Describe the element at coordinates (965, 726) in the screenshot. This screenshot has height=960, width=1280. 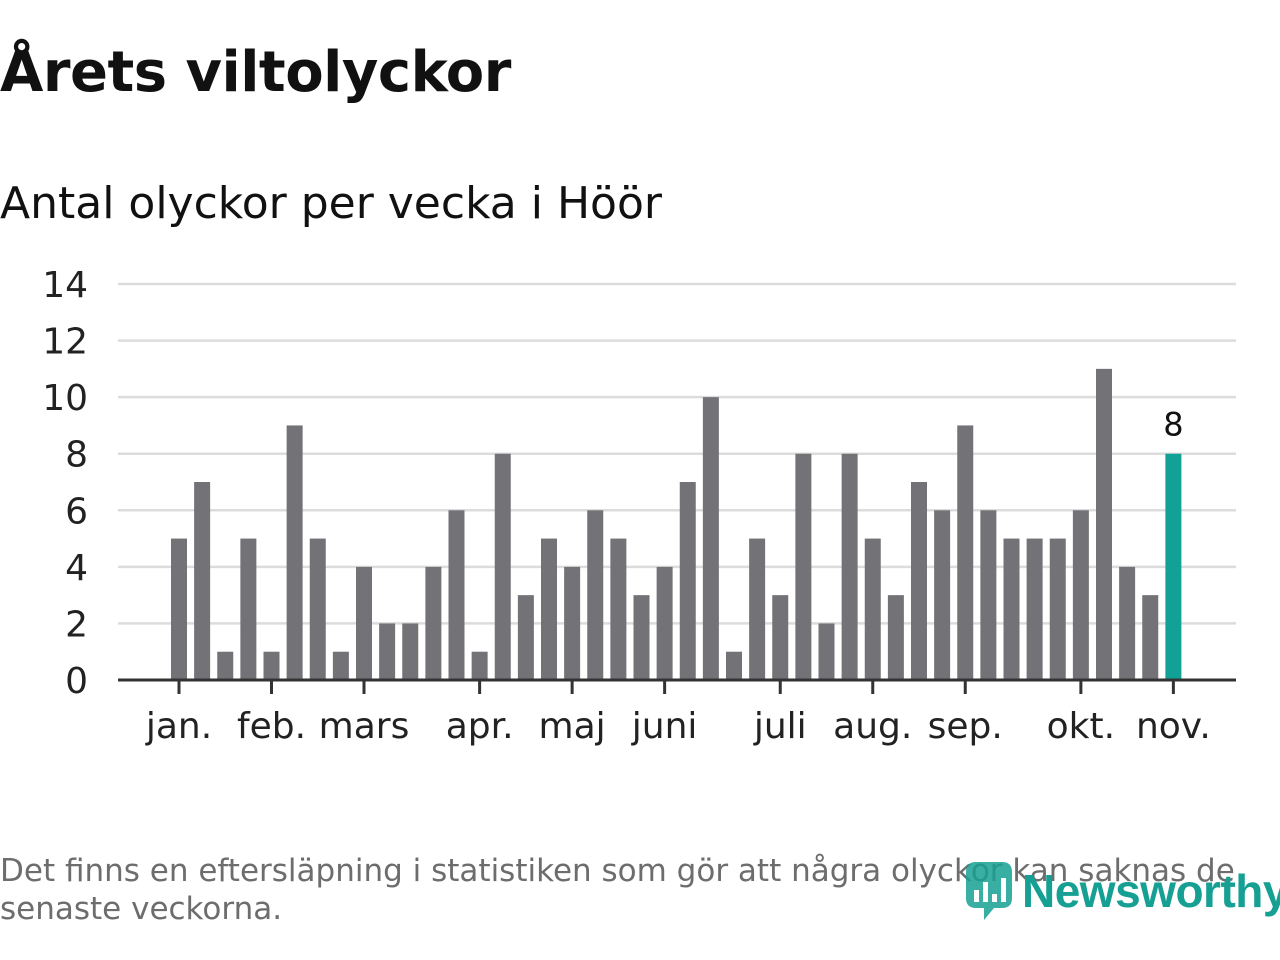
I see `x-tick-label: sep.` at that location.